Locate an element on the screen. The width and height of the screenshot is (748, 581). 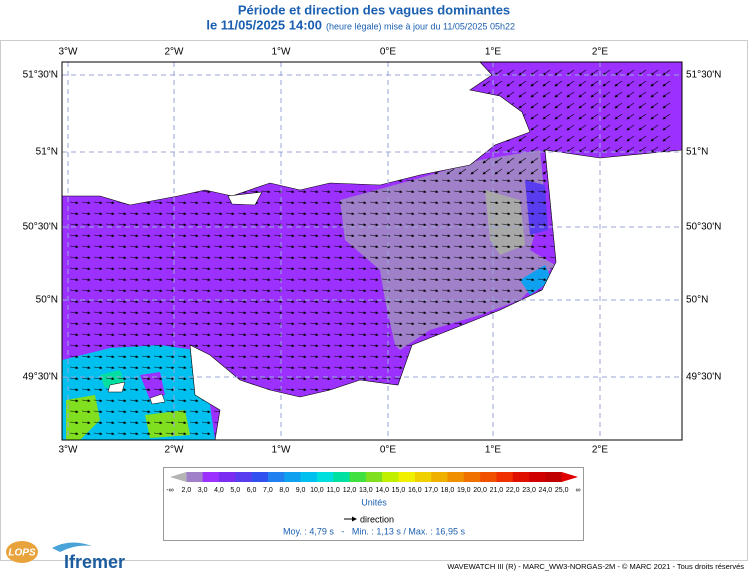
ifremer-logo is located at coordinates (72, 547).